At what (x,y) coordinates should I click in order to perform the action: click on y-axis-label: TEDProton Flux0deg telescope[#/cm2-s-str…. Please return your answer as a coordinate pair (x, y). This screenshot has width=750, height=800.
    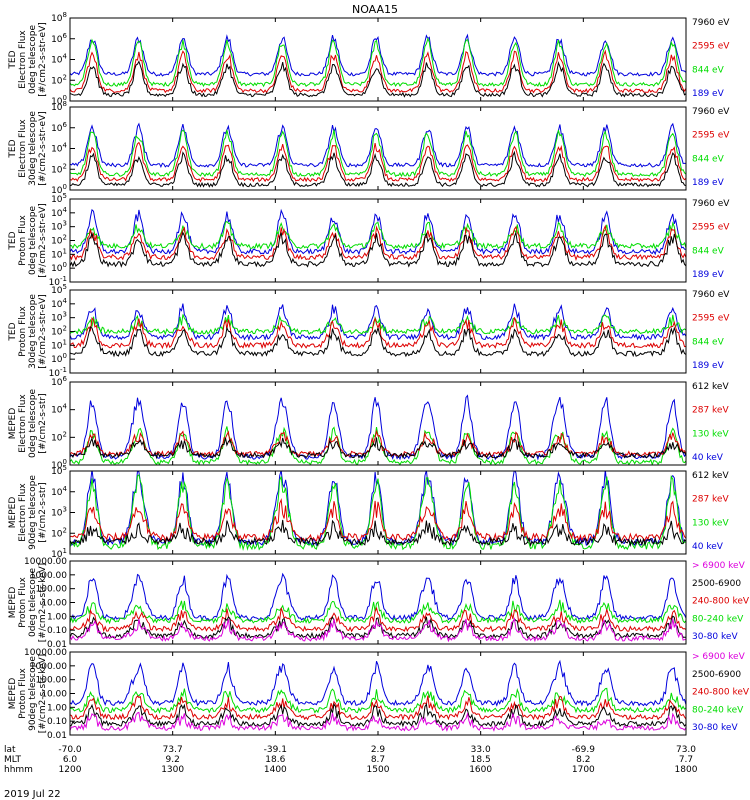
    Looking at the image, I should click on (28, 240).